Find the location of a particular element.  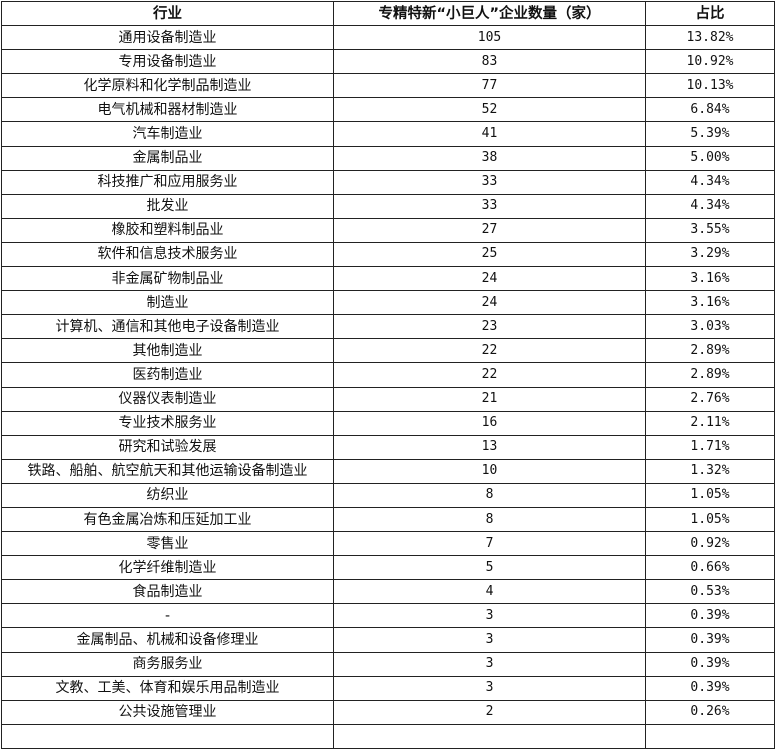

table-row: 专业技术服务业 16 2.11% is located at coordinates (388, 423).